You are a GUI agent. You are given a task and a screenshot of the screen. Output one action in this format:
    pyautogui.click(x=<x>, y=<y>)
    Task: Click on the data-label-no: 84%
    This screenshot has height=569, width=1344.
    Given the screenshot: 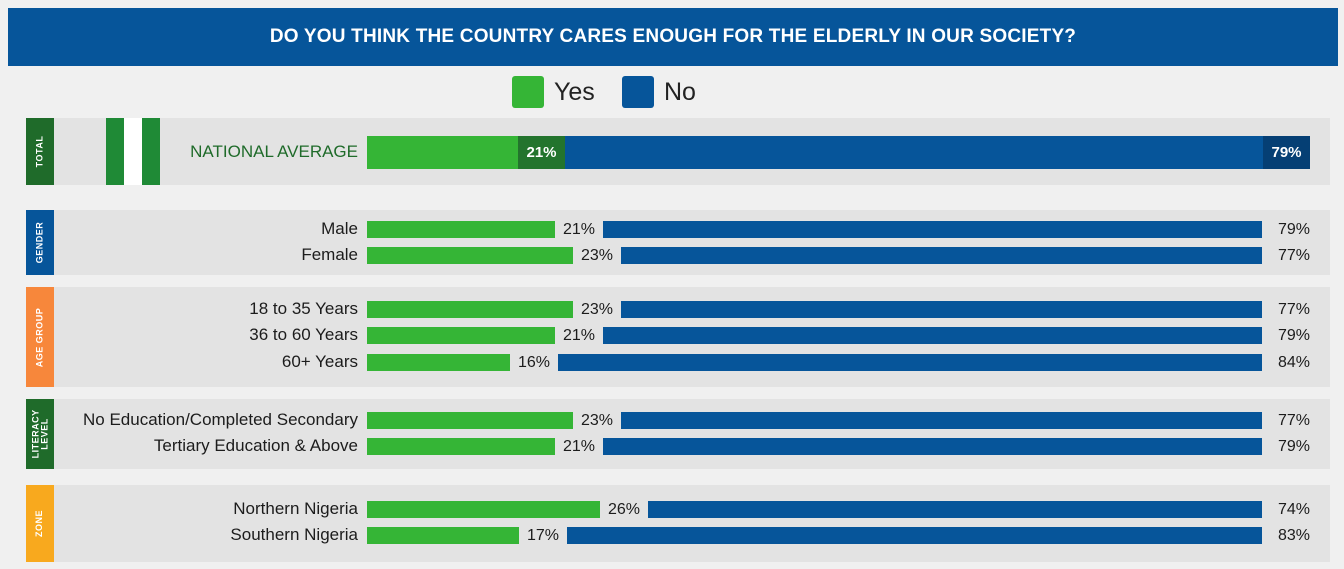 What is the action you would take?
    pyautogui.click(x=1286, y=363)
    